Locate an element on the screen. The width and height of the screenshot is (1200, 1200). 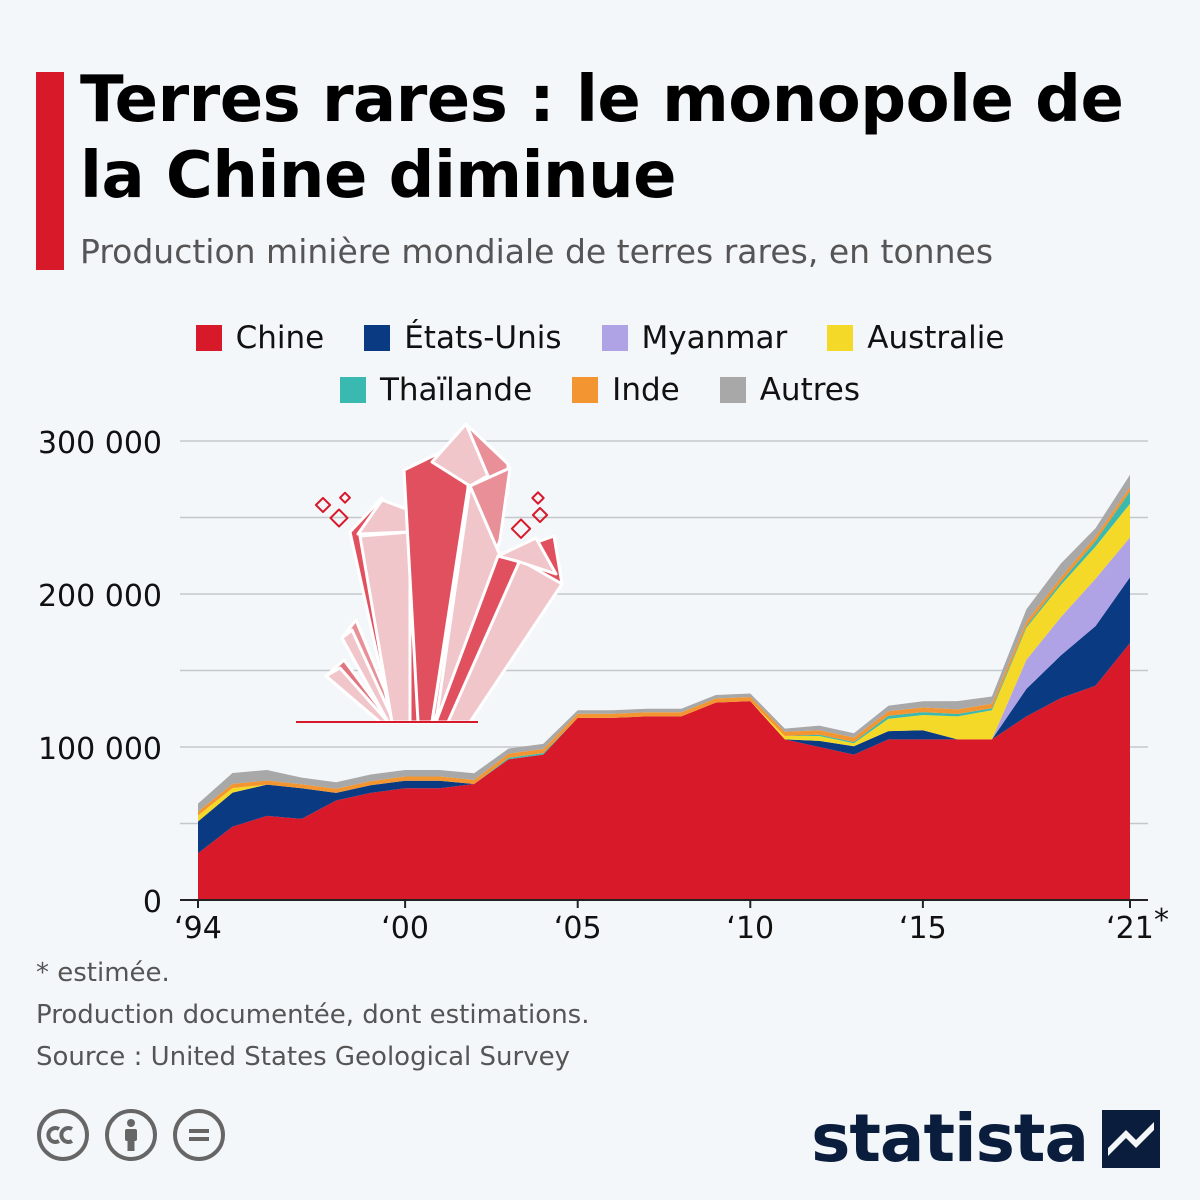
statista-logo-icon is located at coordinates (1131, 1138).